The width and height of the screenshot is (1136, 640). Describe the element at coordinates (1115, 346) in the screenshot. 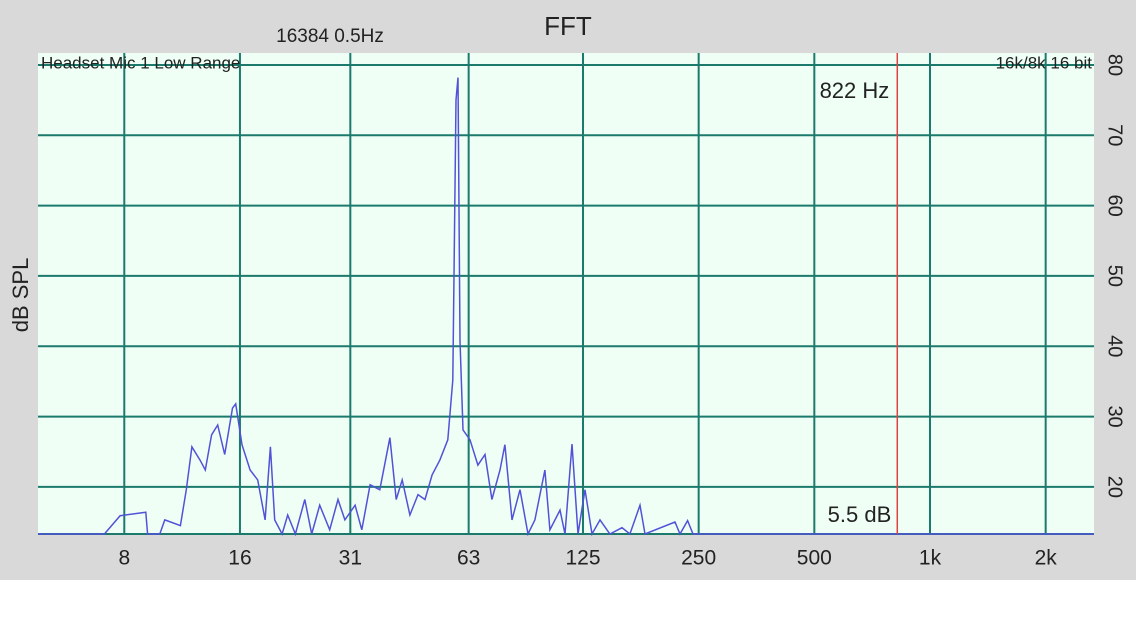

I see `y-tick-label: 40` at that location.